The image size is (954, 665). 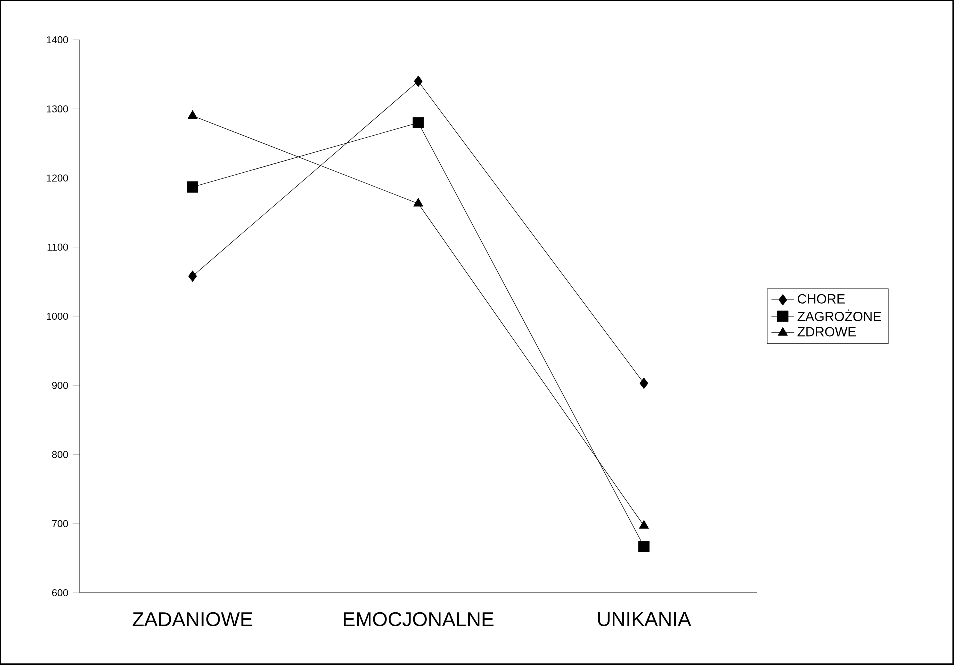 What do you see at coordinates (645, 619) in the screenshot?
I see `x-tick-label: UNIKANIA` at bounding box center [645, 619].